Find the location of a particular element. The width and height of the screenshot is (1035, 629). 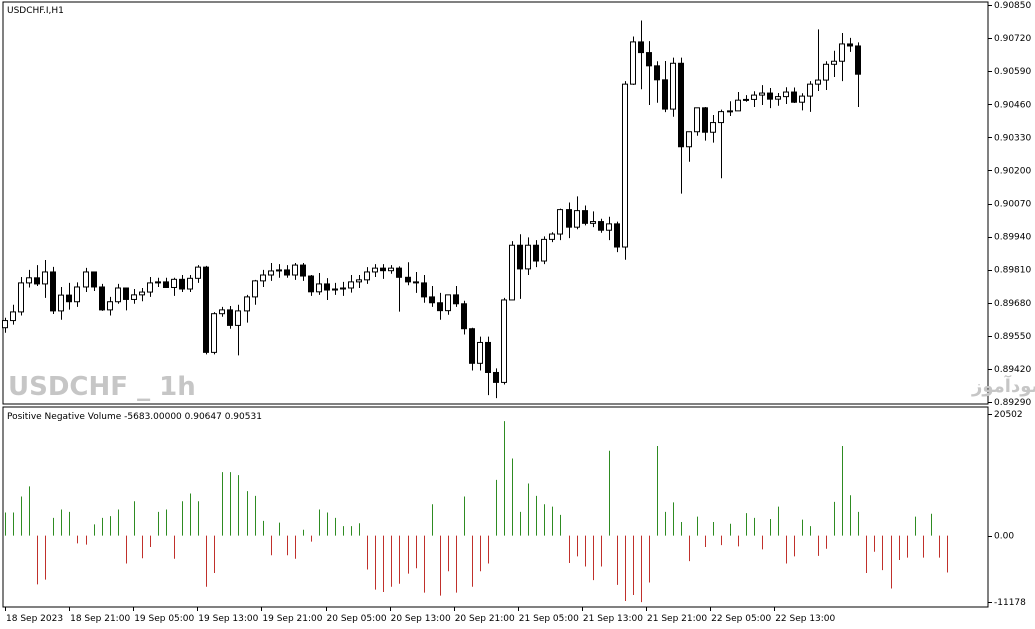

price-tick-label: 0.89420 is located at coordinates (1012, 370).